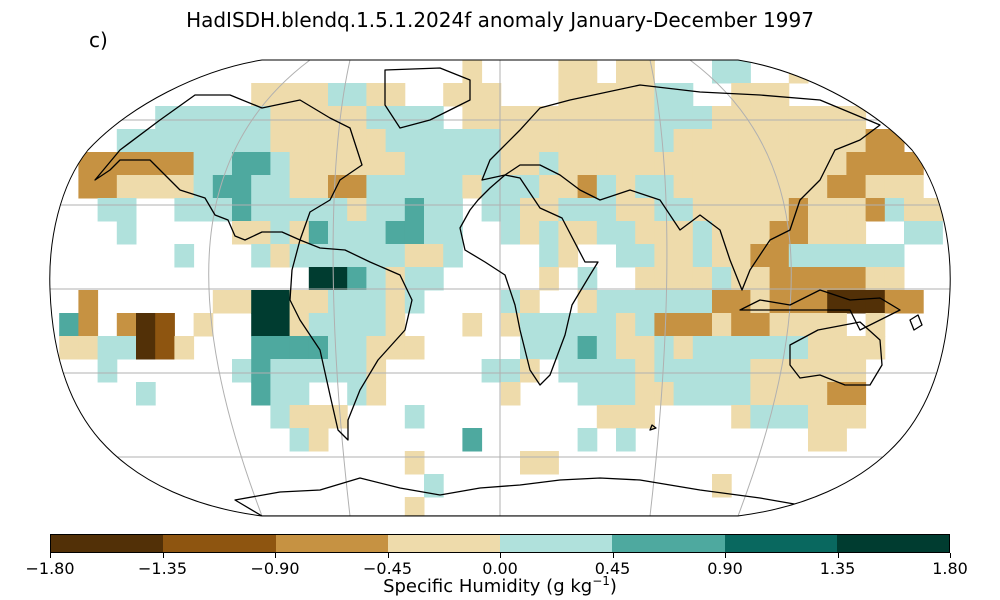 The width and height of the screenshot is (1000, 600). I want to click on colorbar-tick-label: −1.80, so click(50, 568).